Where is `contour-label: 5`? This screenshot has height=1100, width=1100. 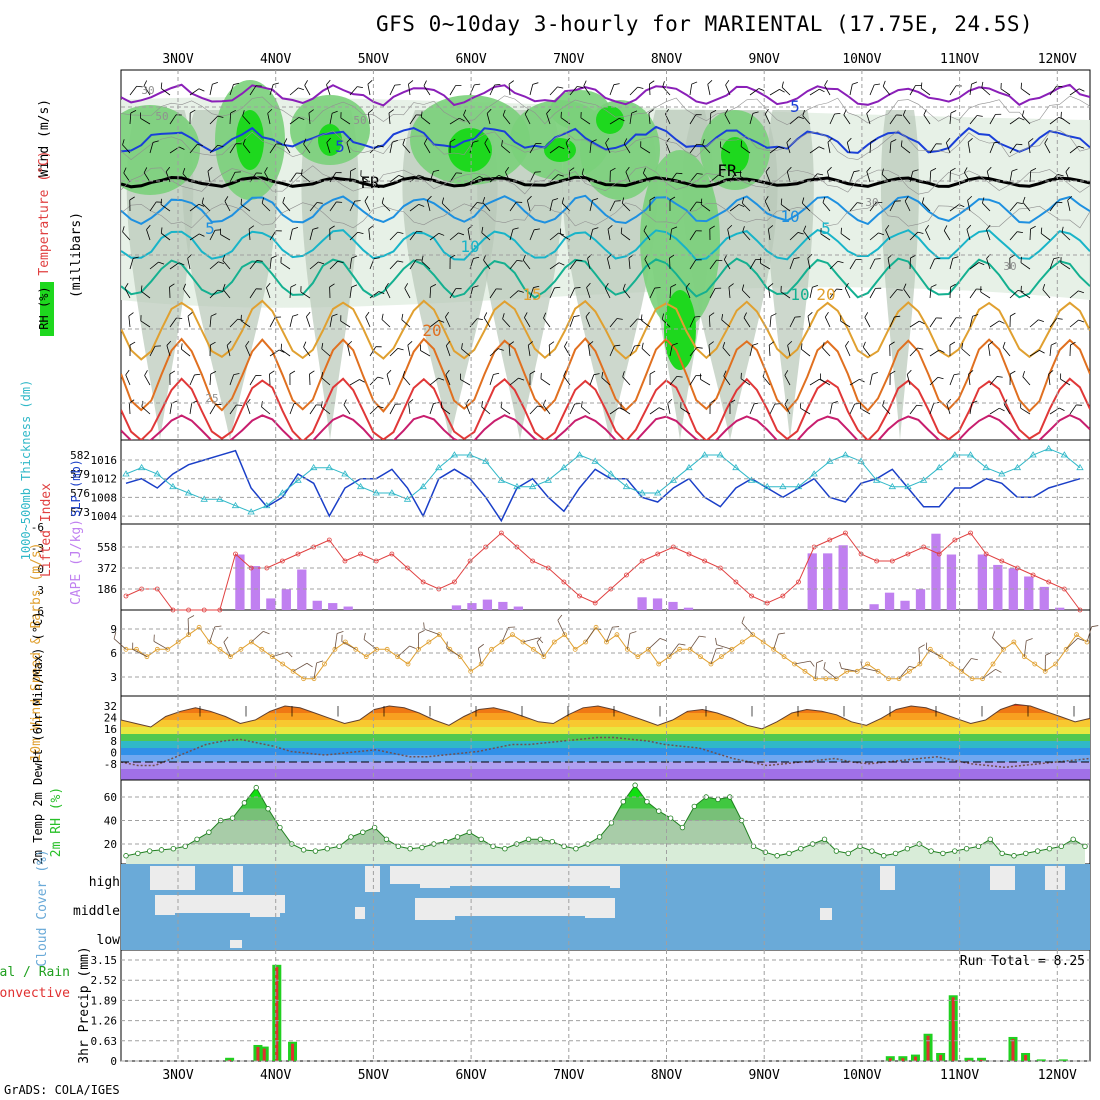 contour-label: 5 is located at coordinates (826, 228).